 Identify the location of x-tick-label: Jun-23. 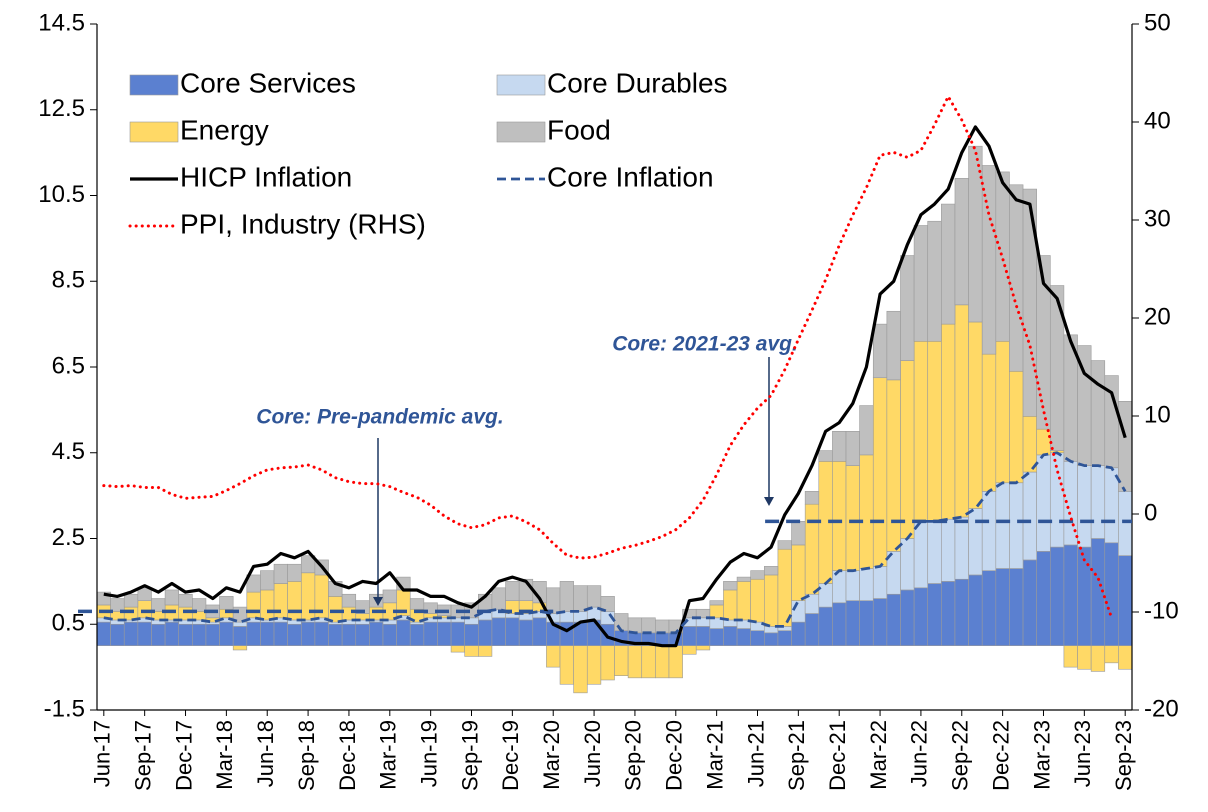
(1082, 753).